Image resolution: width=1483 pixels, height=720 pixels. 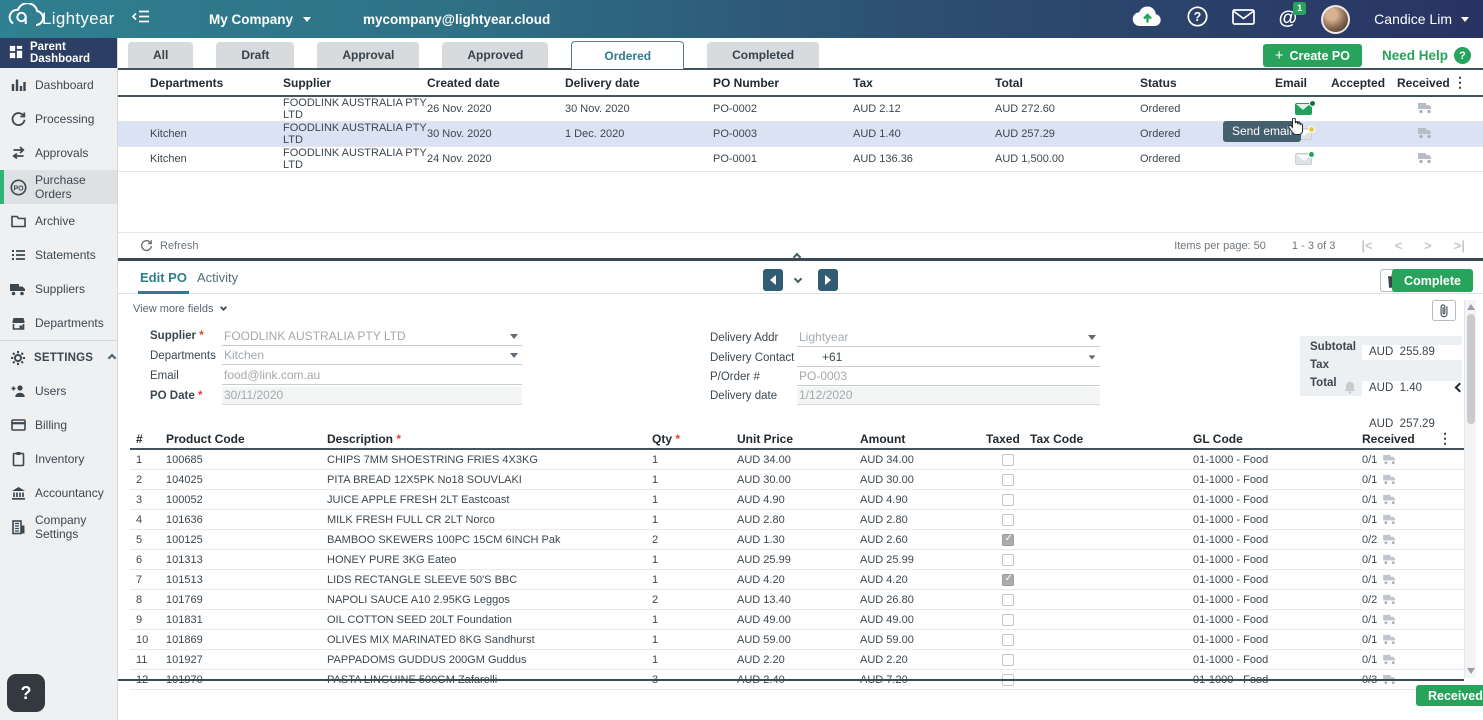 I want to click on delivery-date-input: 1/12/2020, so click(x=948, y=396).